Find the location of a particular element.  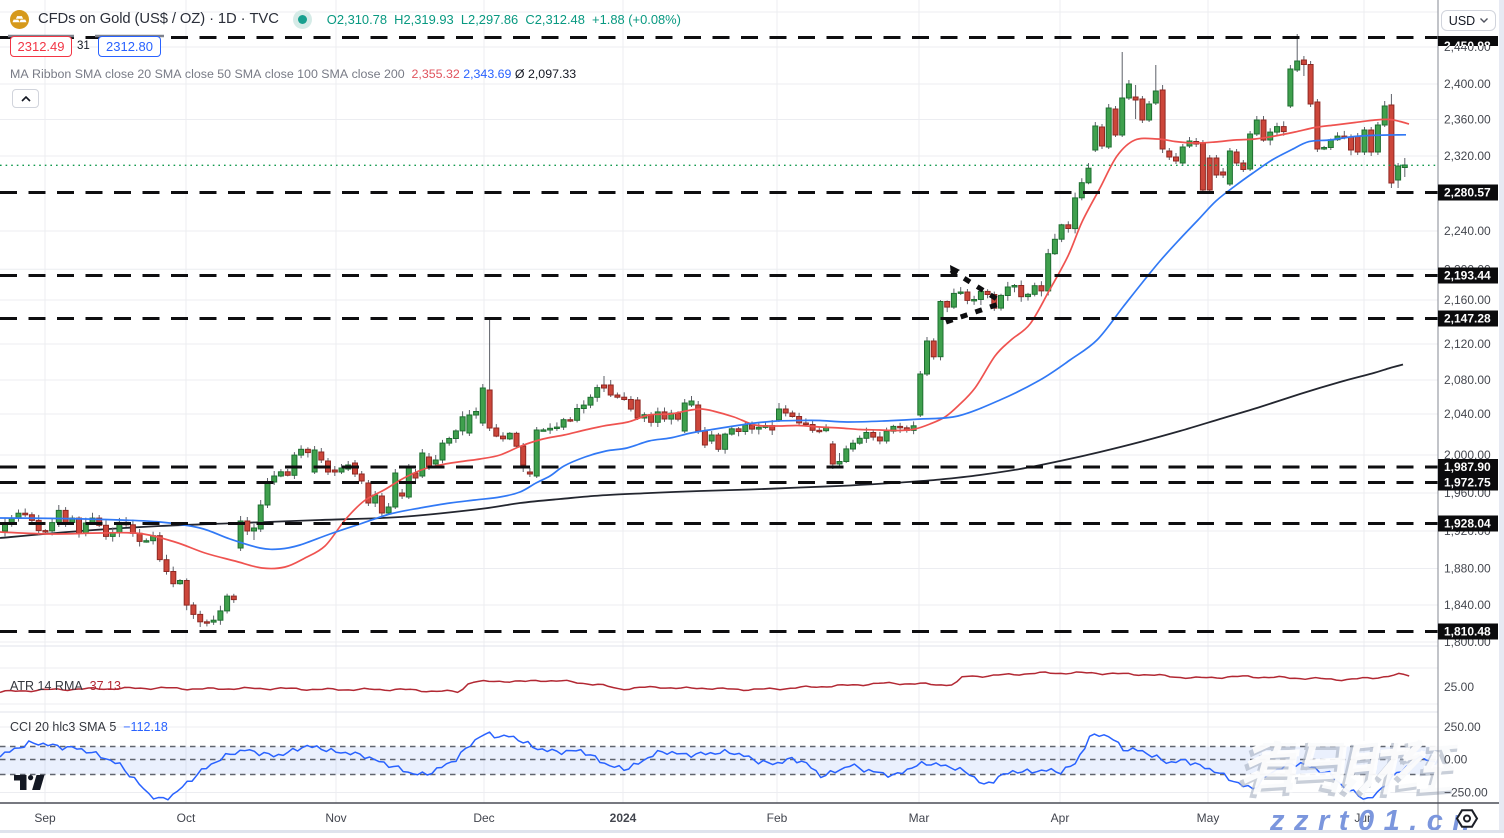

svg-text: Sep is located at coordinates (45, 818).